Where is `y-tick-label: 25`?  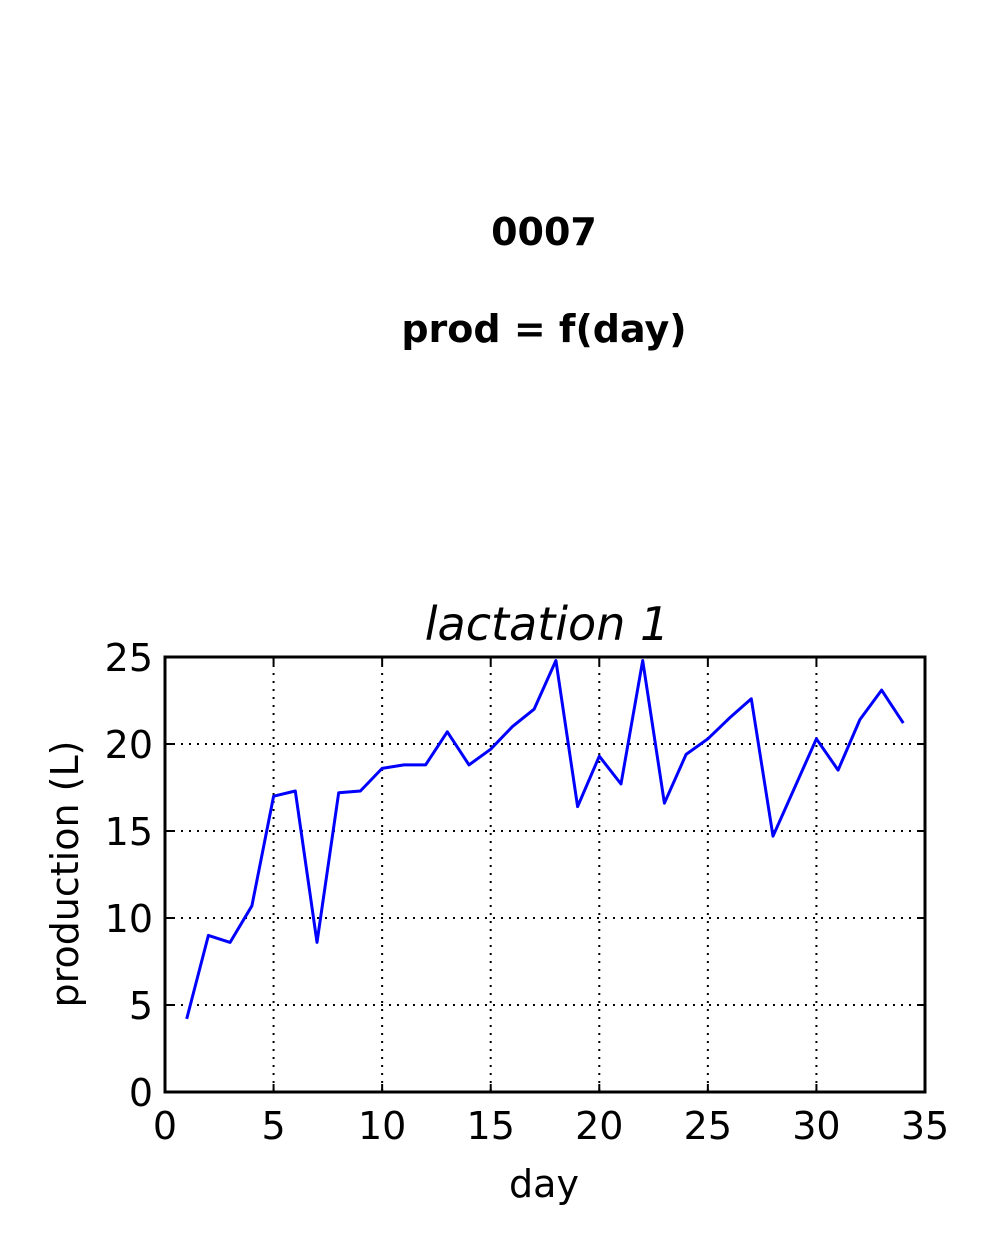
y-tick-label: 25 is located at coordinates (129, 658).